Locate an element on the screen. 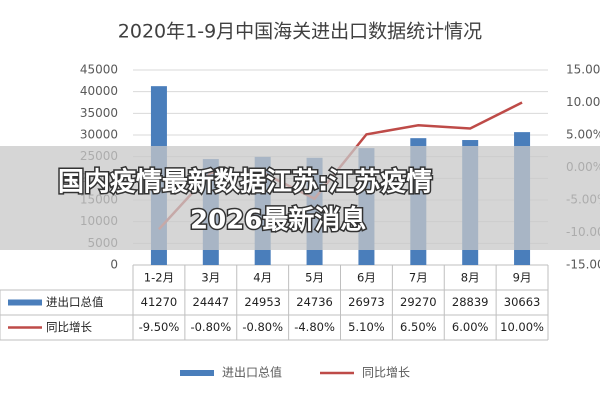 The height and width of the screenshot is (400, 600). y-tick-label: 45000 is located at coordinates (99, 70).